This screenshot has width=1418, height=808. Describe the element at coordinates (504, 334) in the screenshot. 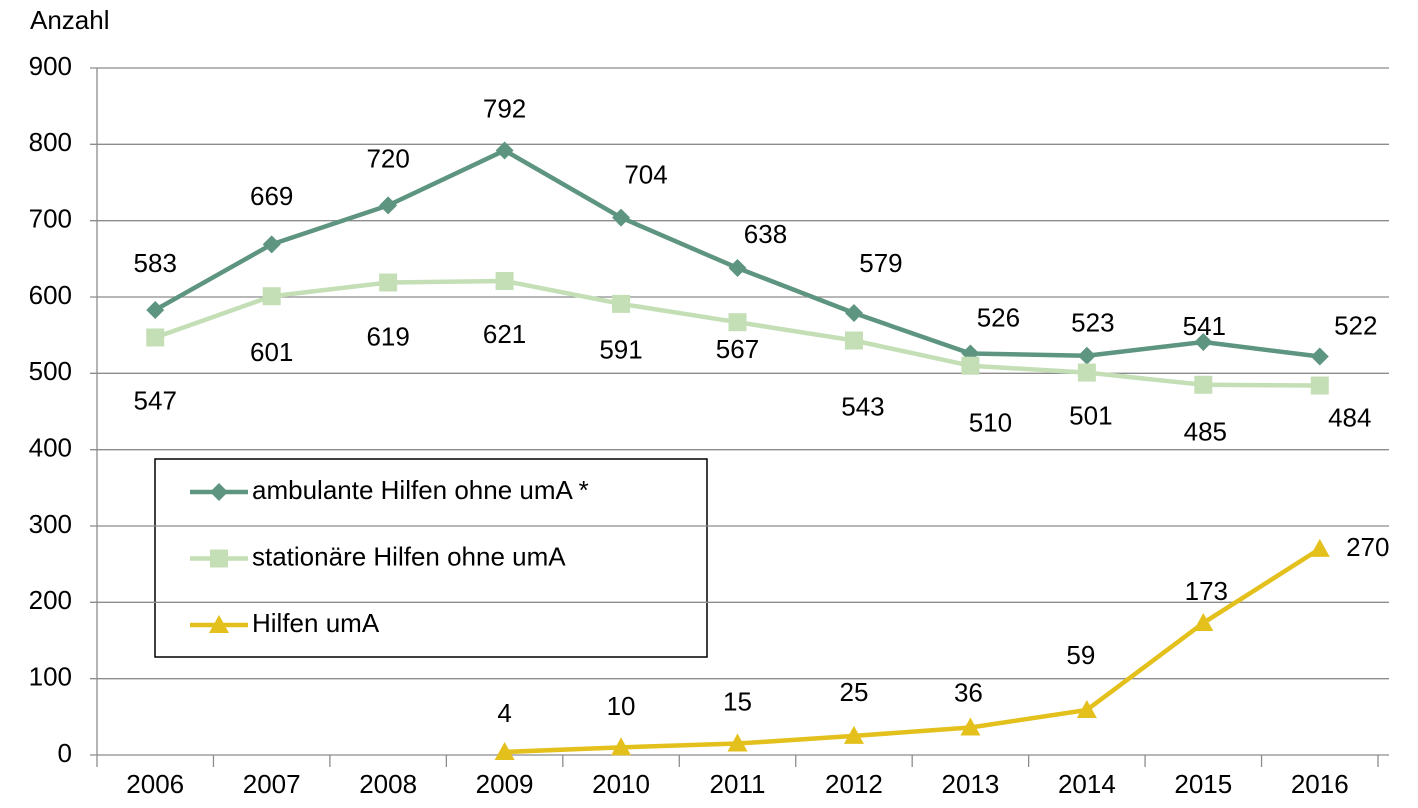

I see `data-label: 621` at that location.